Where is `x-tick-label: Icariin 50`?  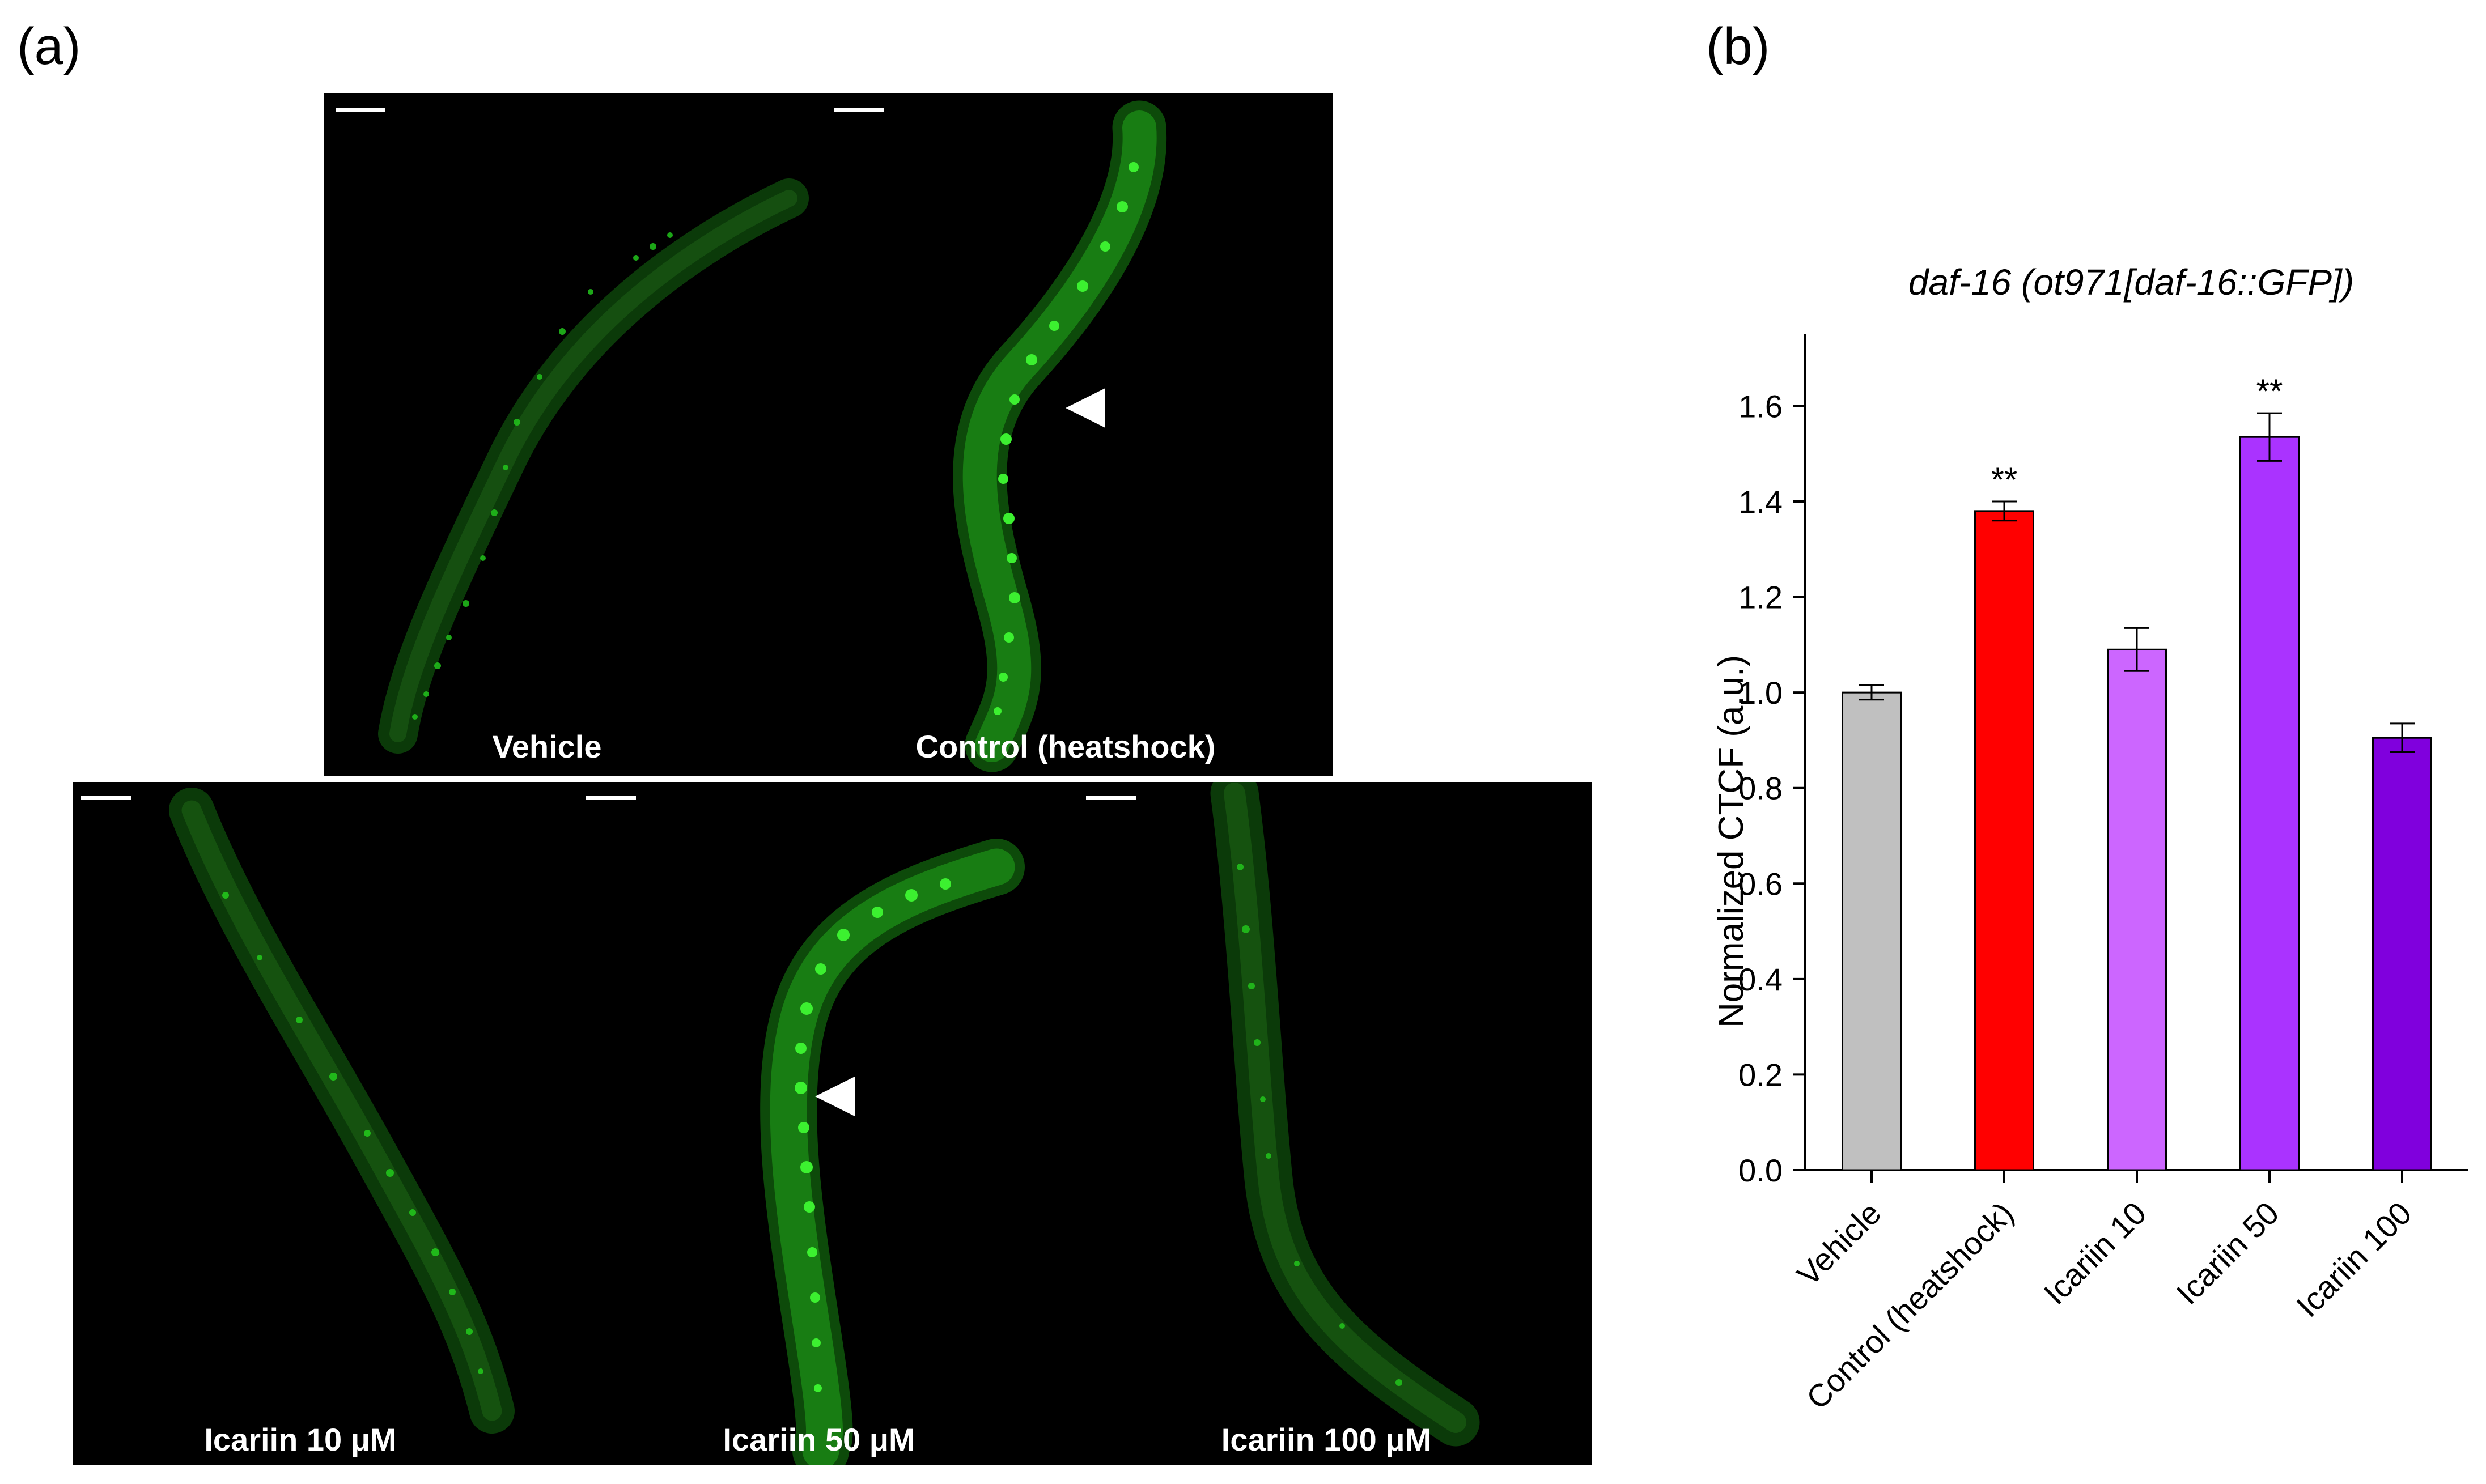
x-tick-label: Icariin 50 is located at coordinates (2227, 1253).